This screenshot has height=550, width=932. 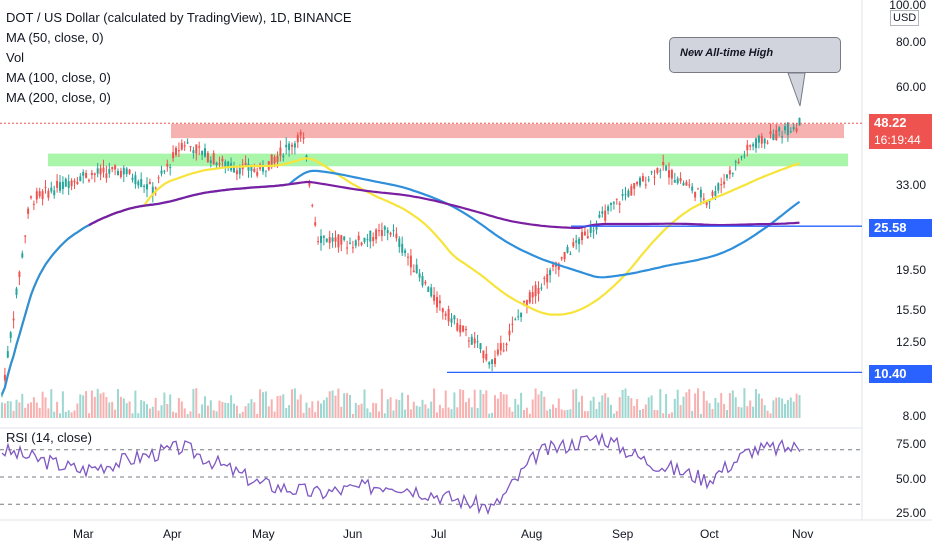 What do you see at coordinates (755, 55) in the screenshot?
I see `ath-callout: New All-time High` at bounding box center [755, 55].